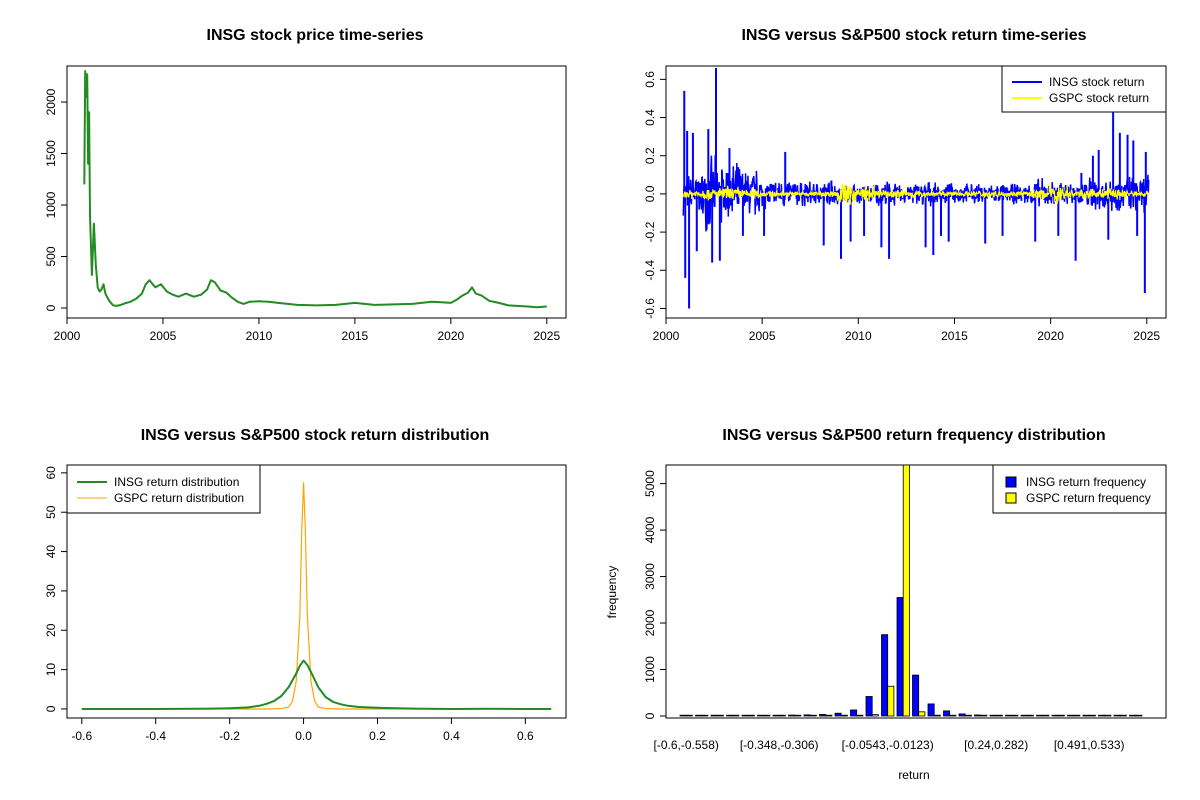 This screenshot has width=1200, height=800. I want to click on distribution-x-tick-label: -0.6, so click(81, 736).